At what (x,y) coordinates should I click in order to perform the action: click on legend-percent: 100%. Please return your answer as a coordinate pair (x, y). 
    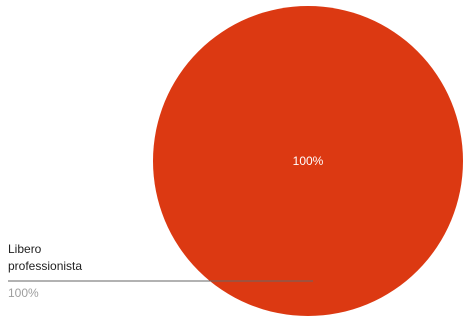
    Looking at the image, I should click on (23, 293).